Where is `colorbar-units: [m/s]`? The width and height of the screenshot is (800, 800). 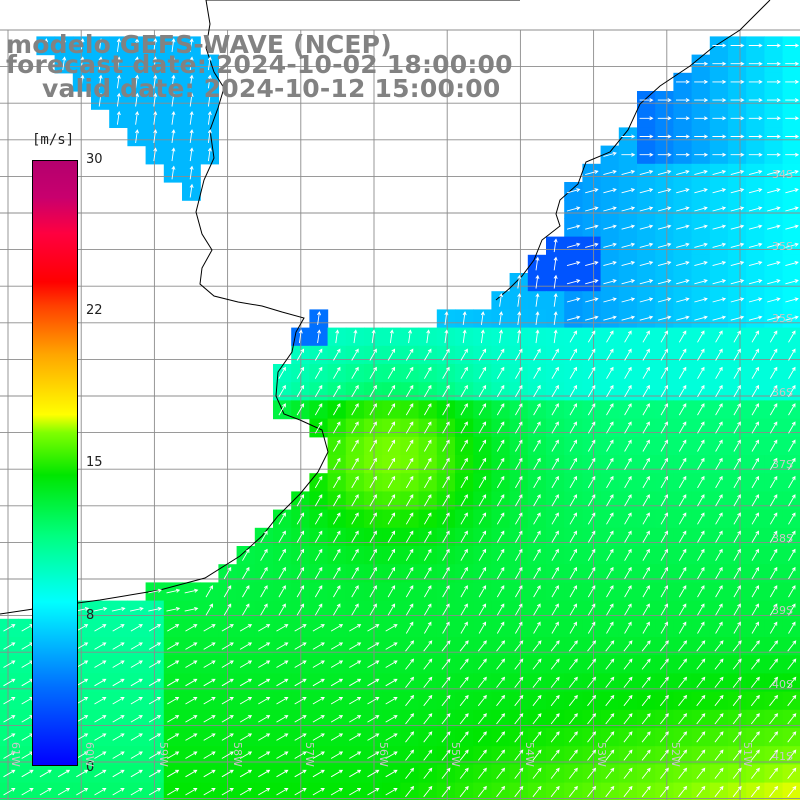
colorbar-units: [m/s] is located at coordinates (53, 140).